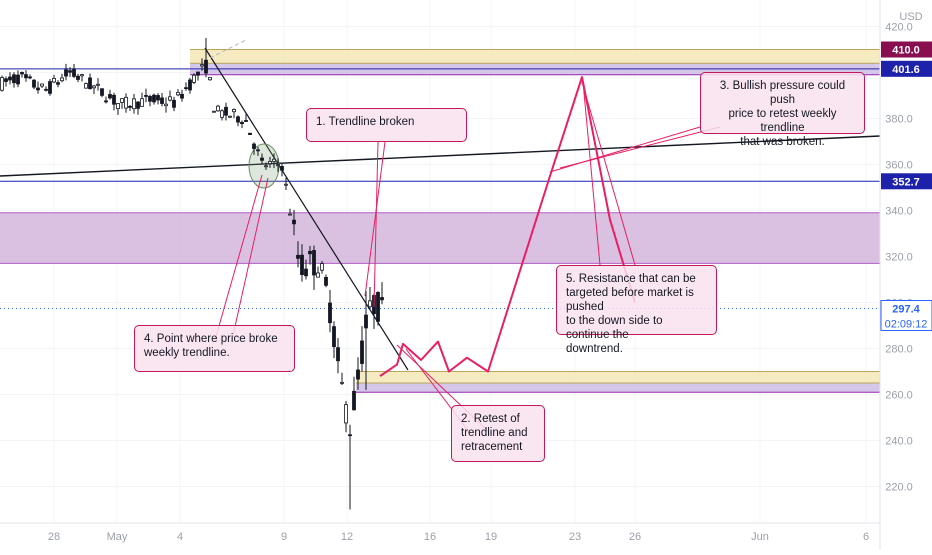  I want to click on projected-path, so click(507, 226).